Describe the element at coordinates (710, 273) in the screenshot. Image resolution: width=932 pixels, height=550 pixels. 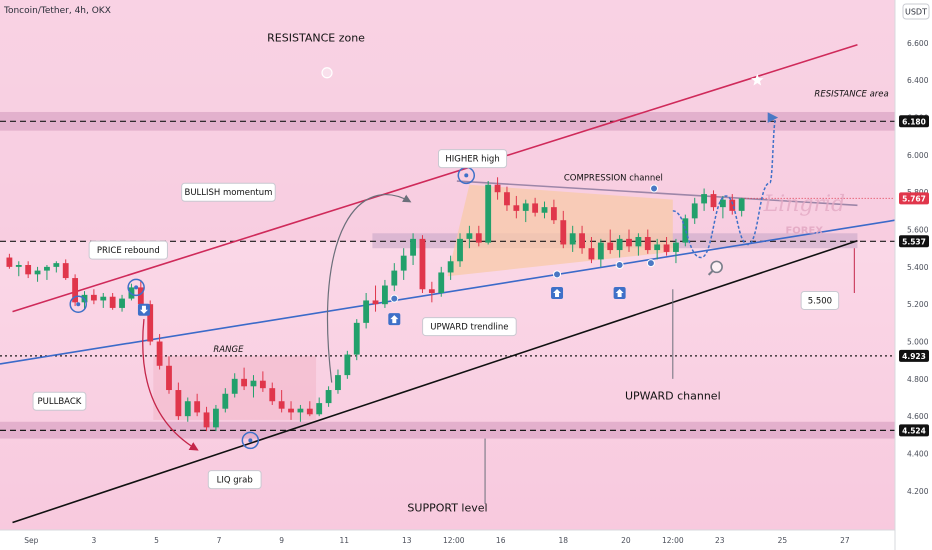
I see `magnifier-handle` at that location.